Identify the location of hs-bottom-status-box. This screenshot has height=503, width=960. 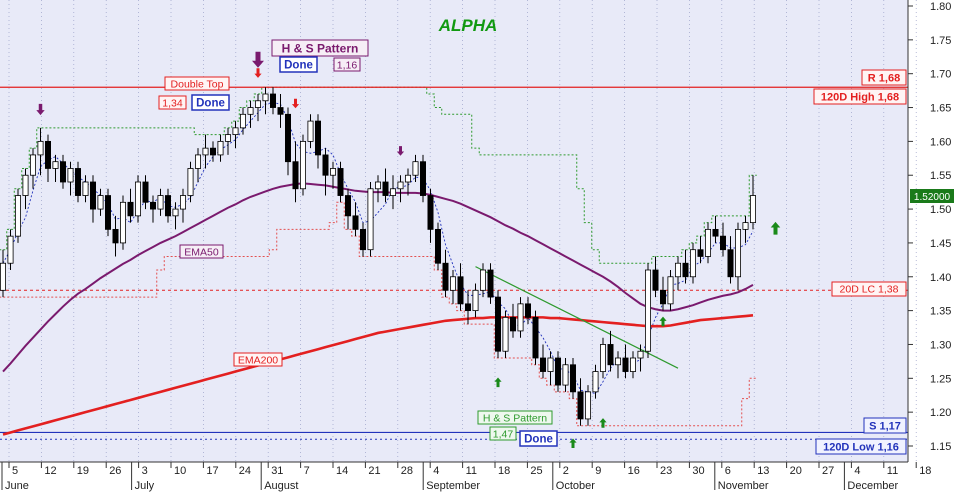
(538, 438).